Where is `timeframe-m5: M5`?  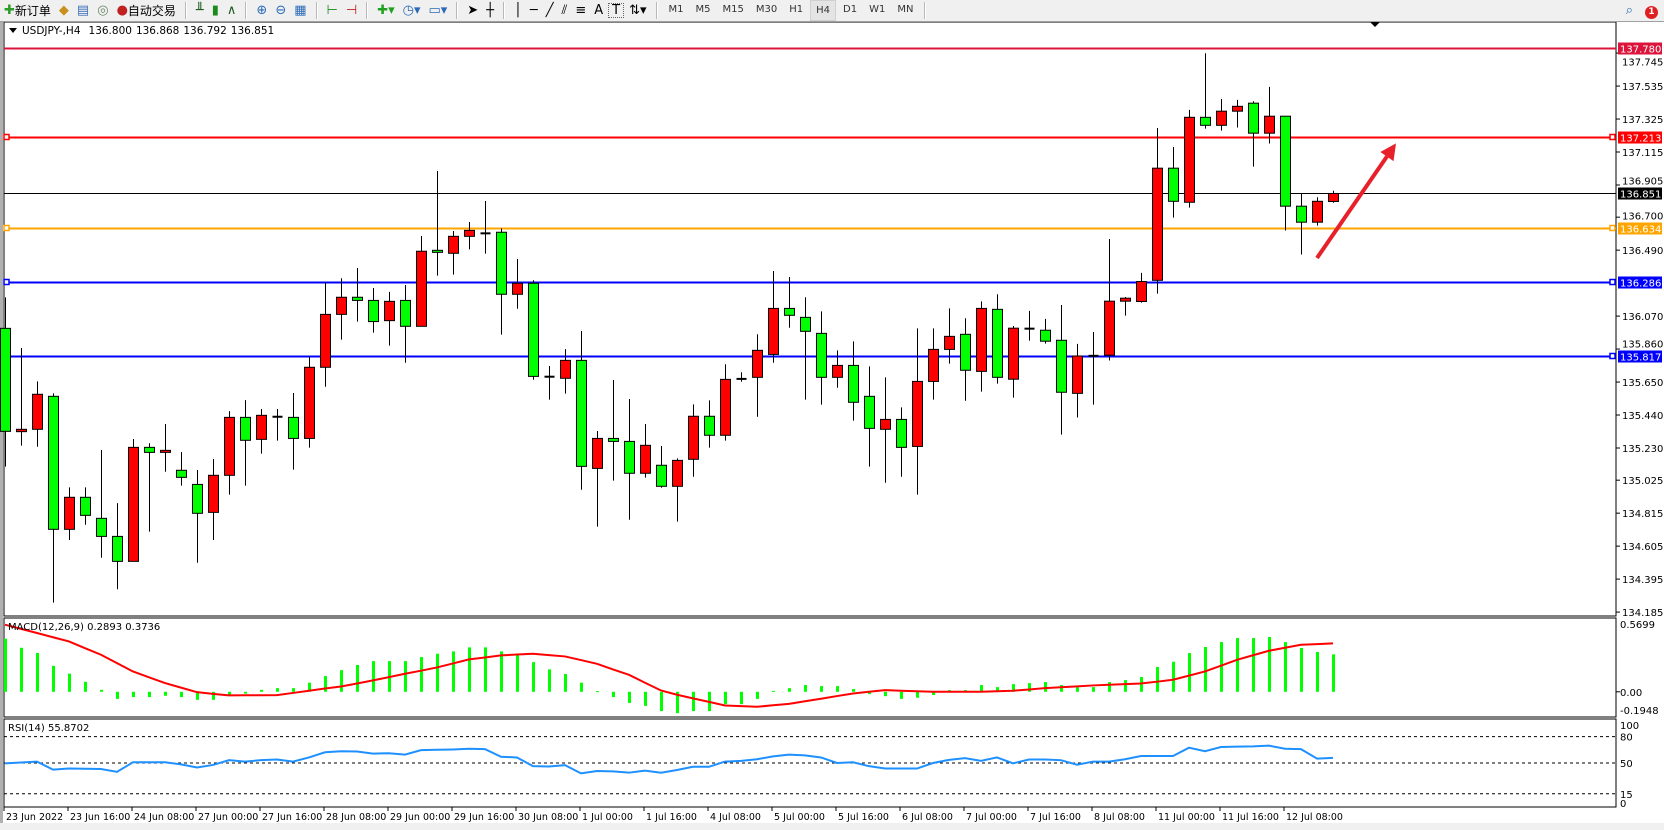 timeframe-m5: M5 is located at coordinates (703, 9).